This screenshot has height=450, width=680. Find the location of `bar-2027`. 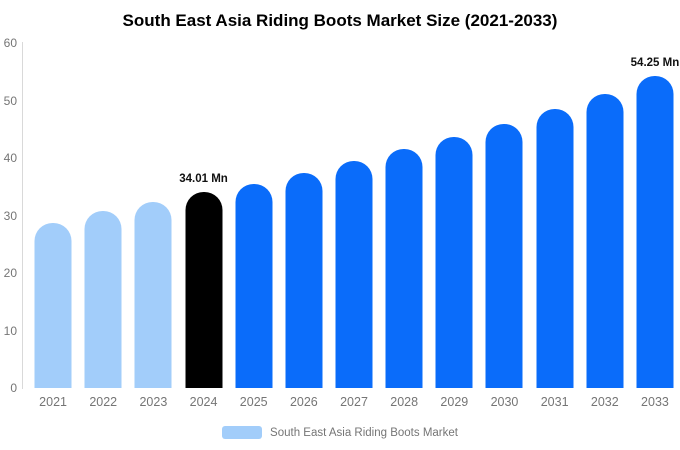

bar-2027 is located at coordinates (354, 274).